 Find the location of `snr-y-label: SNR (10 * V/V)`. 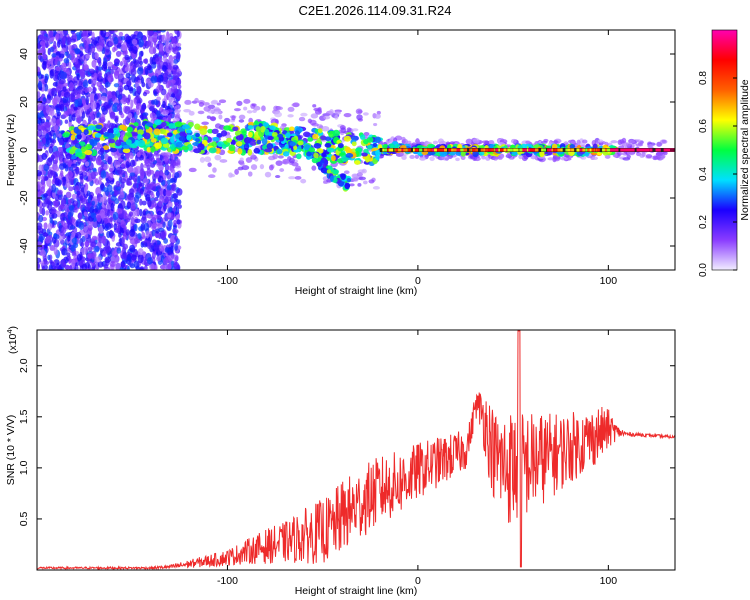

snr-y-label: SNR (10 * V/V) is located at coordinates (11, 450).